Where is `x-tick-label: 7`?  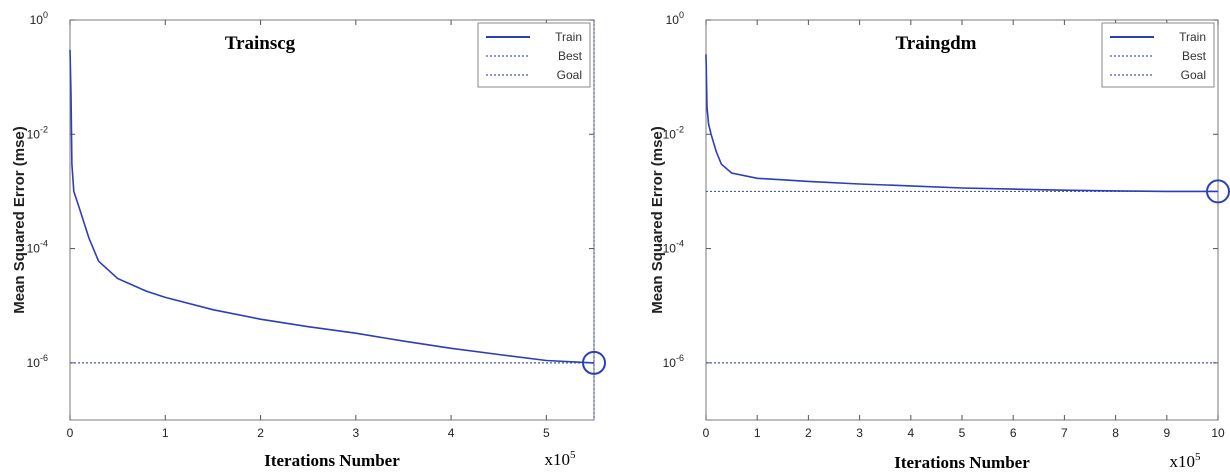
x-tick-label: 7 is located at coordinates (1064, 433).